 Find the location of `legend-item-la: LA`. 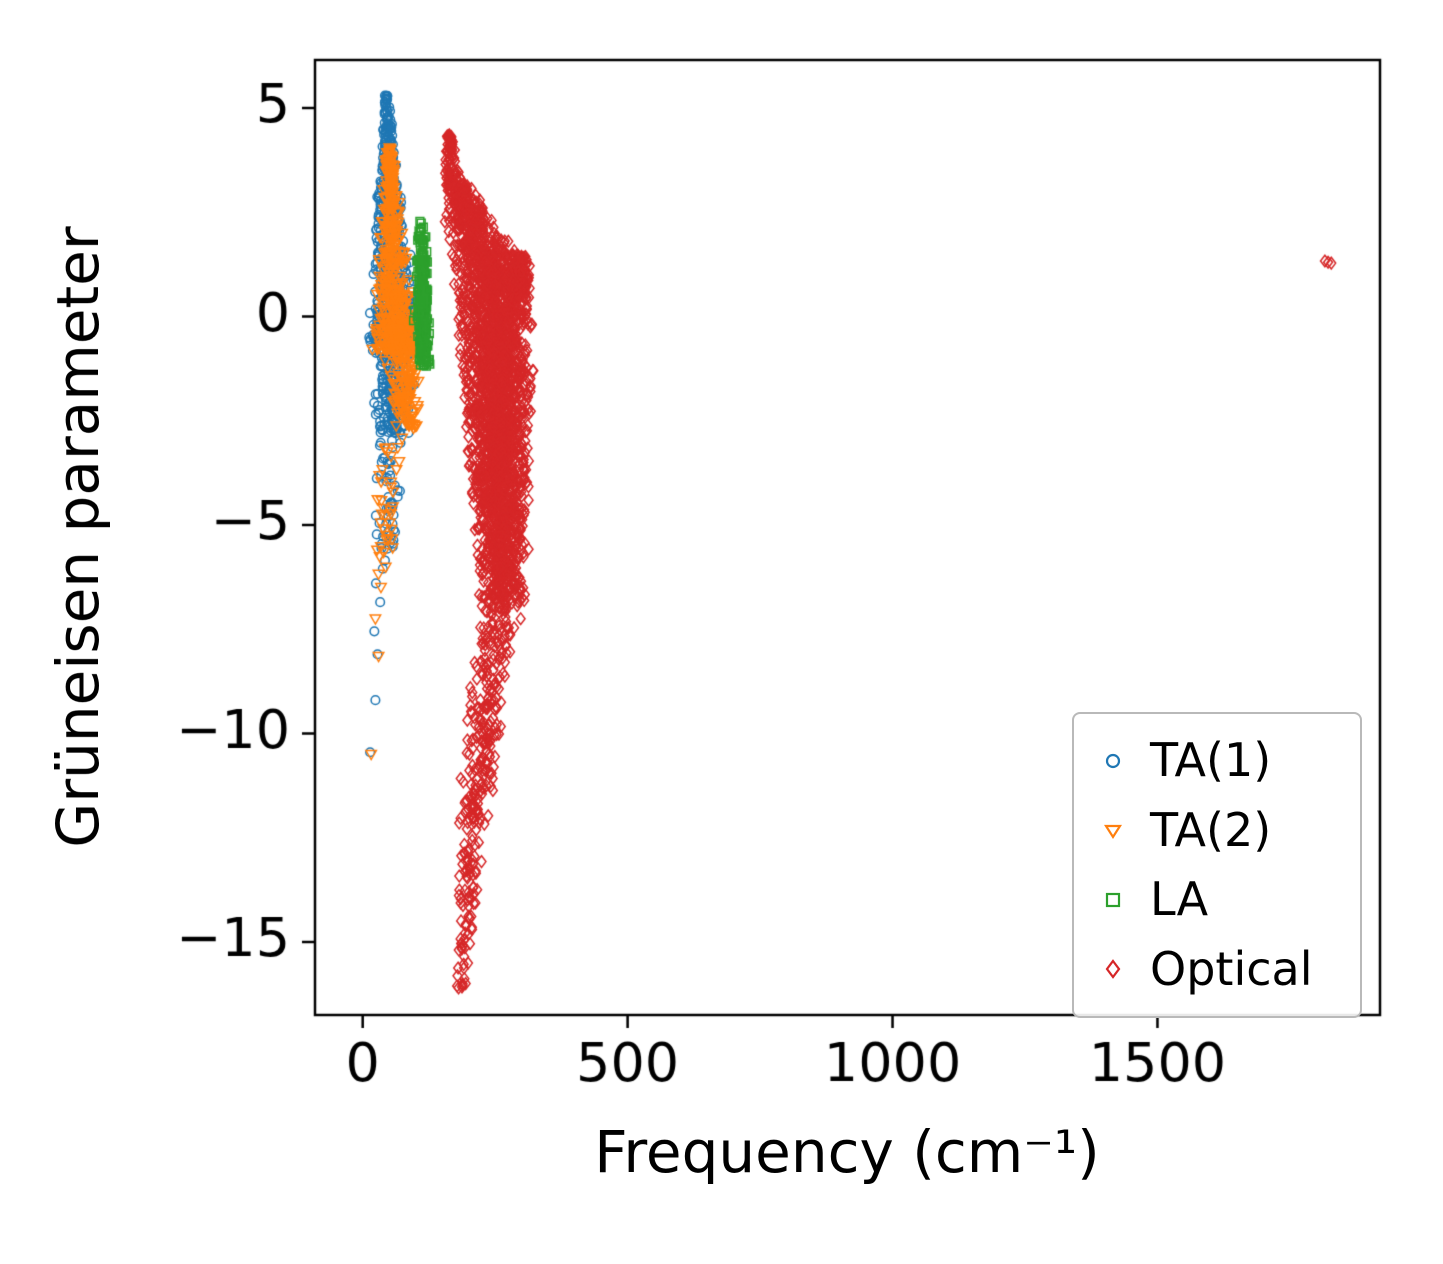

legend-item-la: LA is located at coordinates (1217, 900).